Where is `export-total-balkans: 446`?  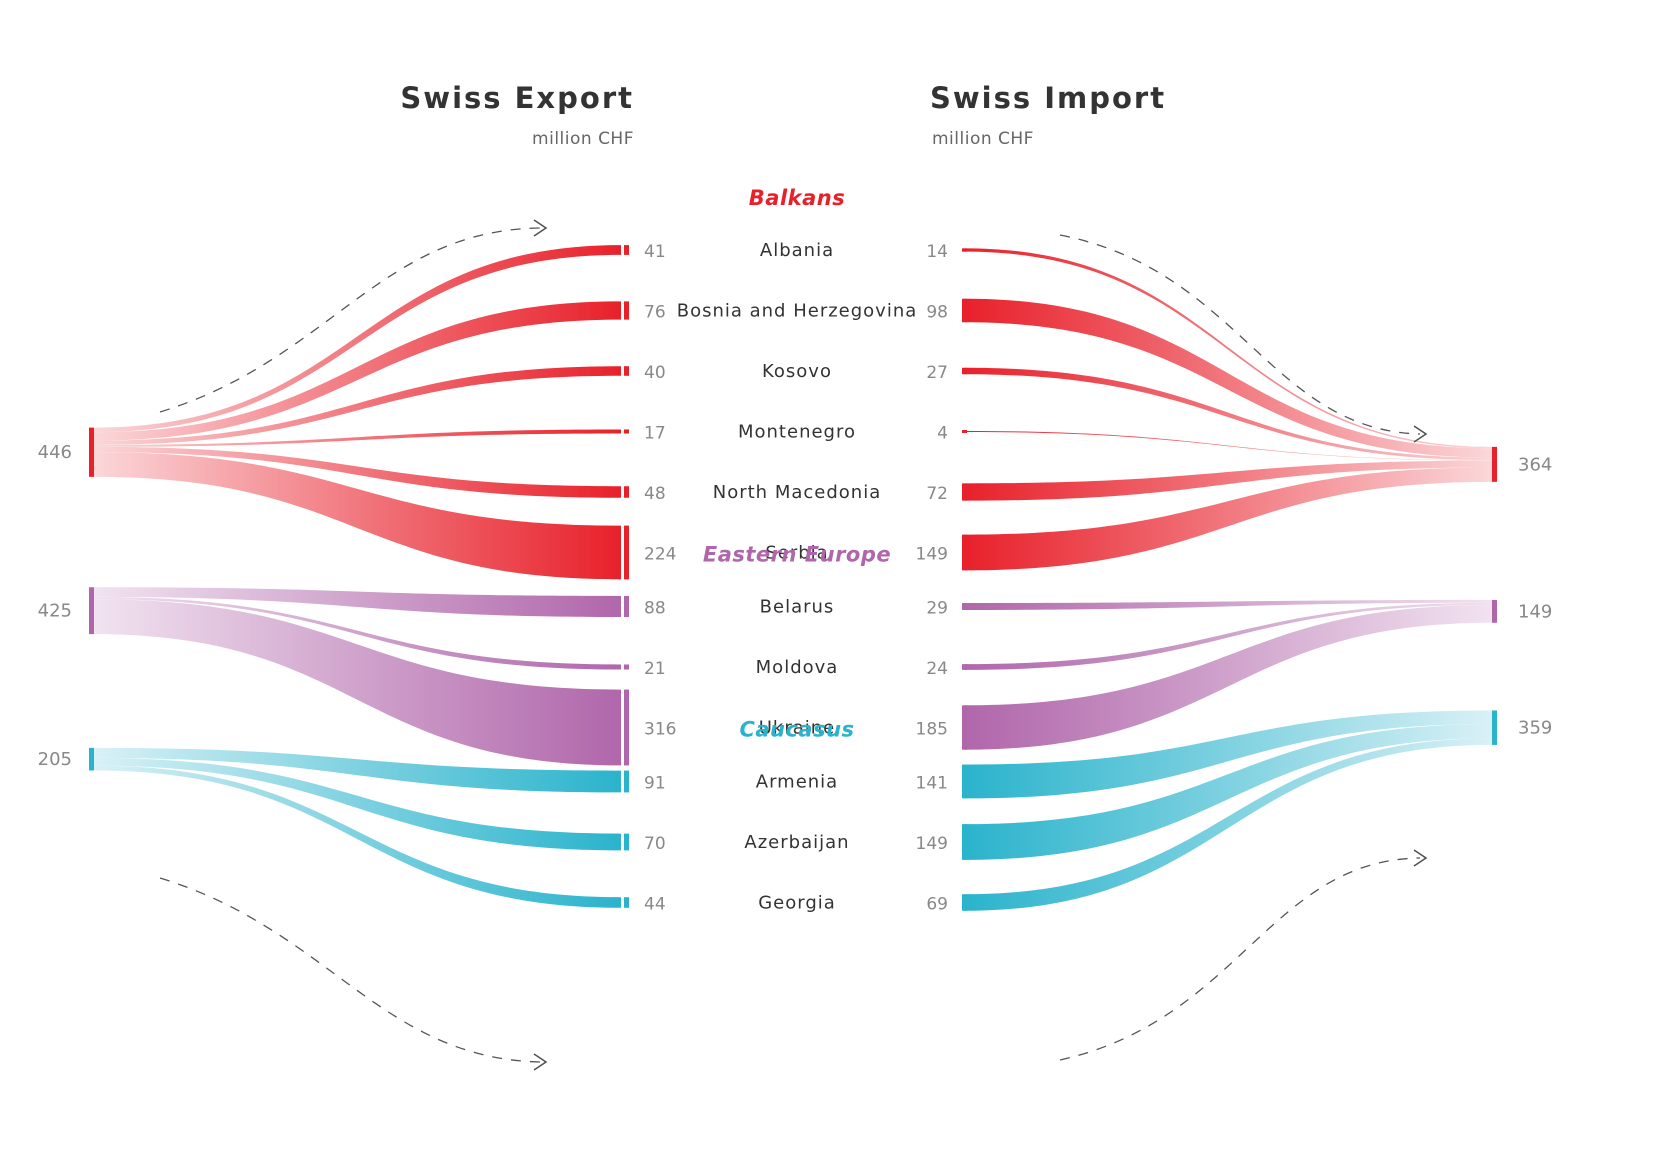
export-total-balkans: 446 is located at coordinates (55, 452).